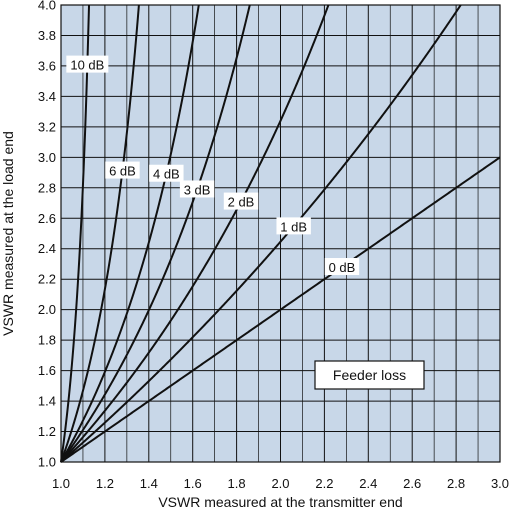  I want to click on annotation-box, so click(369, 375).